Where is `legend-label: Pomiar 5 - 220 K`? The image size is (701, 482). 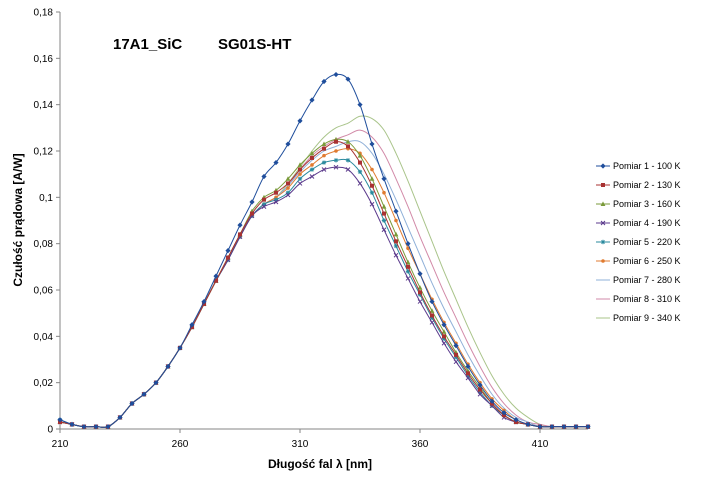
legend-label: Pomiar 5 - 220 K is located at coordinates (647, 242).